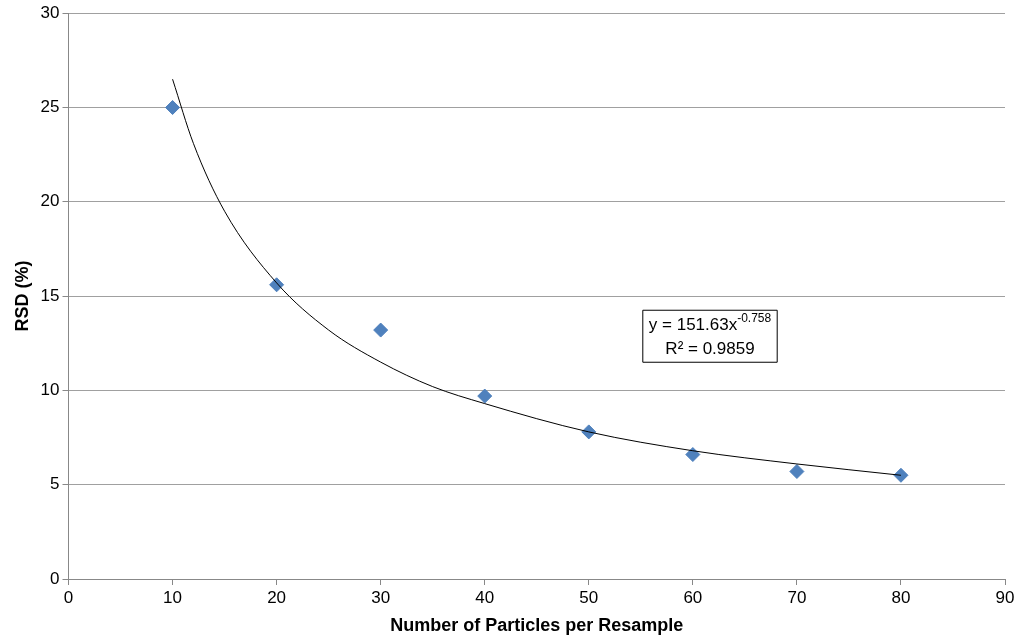  What do you see at coordinates (797, 597) in the screenshot?
I see `x-tick-label: 70` at bounding box center [797, 597].